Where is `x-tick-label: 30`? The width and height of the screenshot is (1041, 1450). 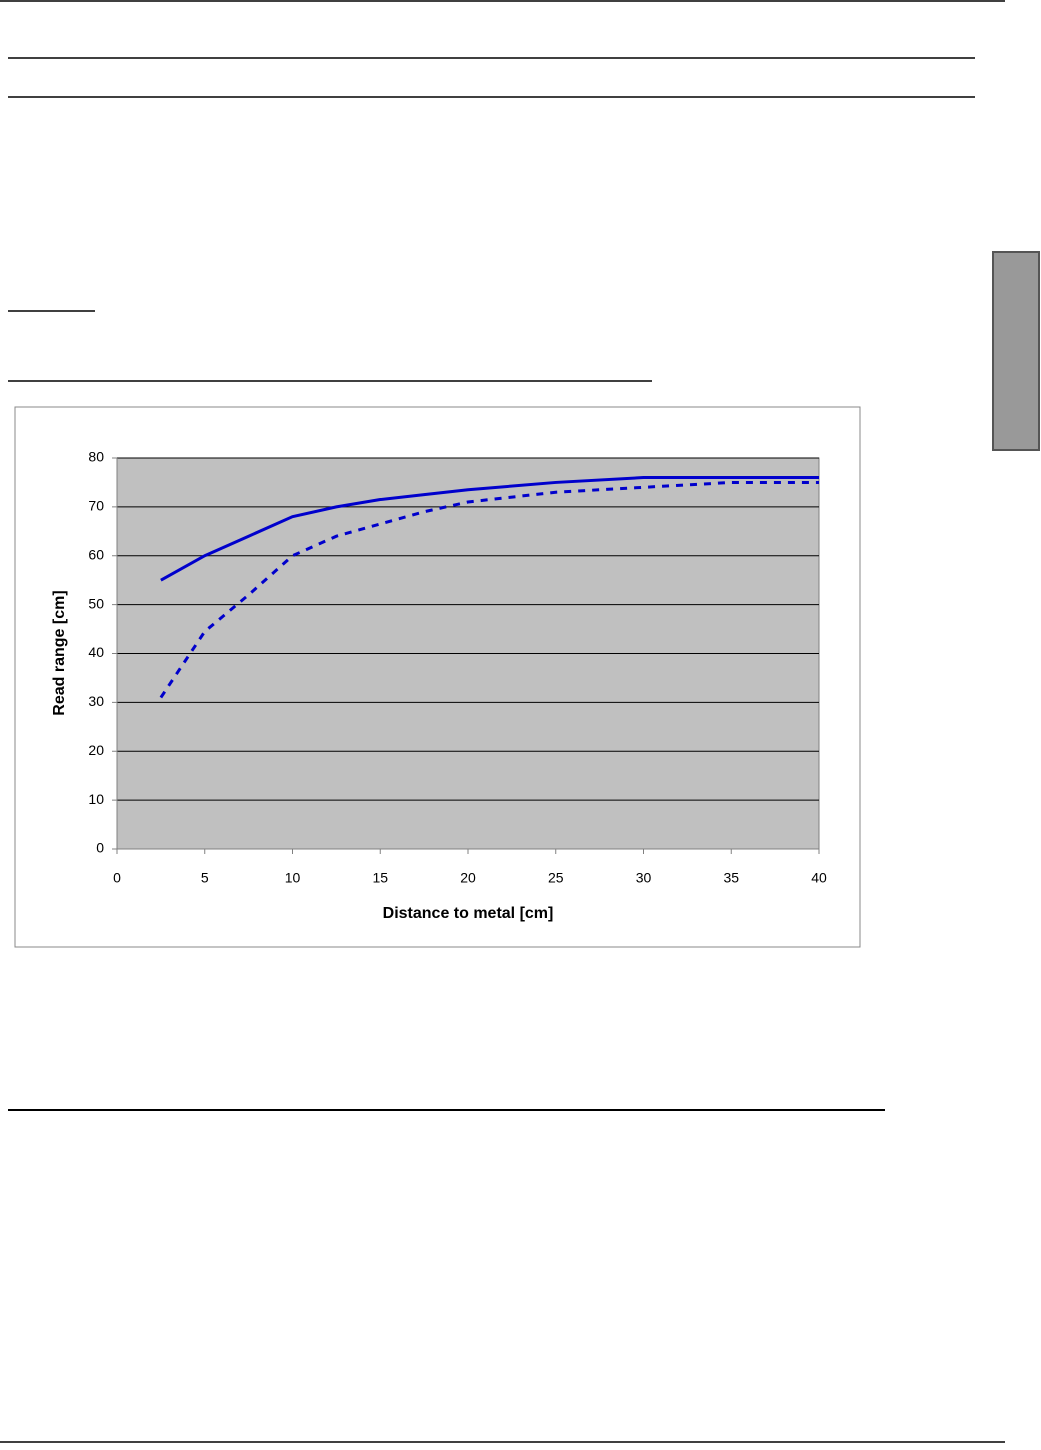
x-tick-label: 30 is located at coordinates (644, 878).